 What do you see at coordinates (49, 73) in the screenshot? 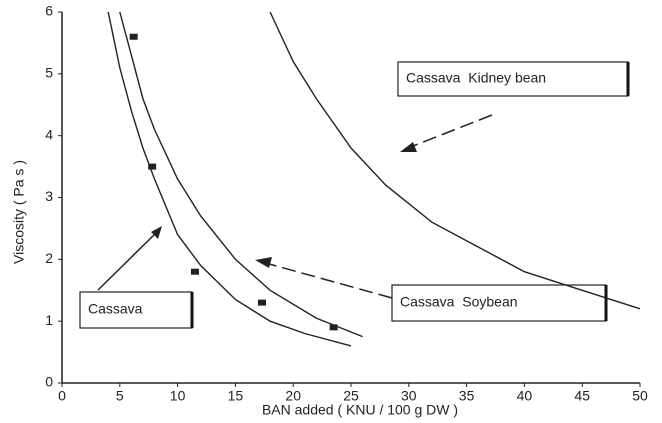
I see `y-tick-label: 5` at bounding box center [49, 73].